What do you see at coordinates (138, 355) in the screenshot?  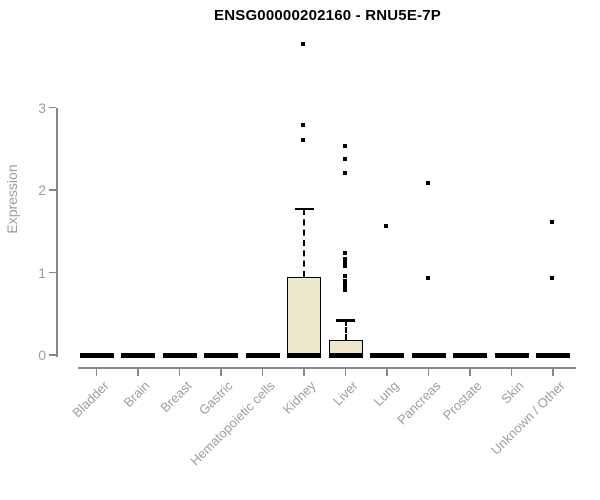 I see `median-line-brain` at bounding box center [138, 355].